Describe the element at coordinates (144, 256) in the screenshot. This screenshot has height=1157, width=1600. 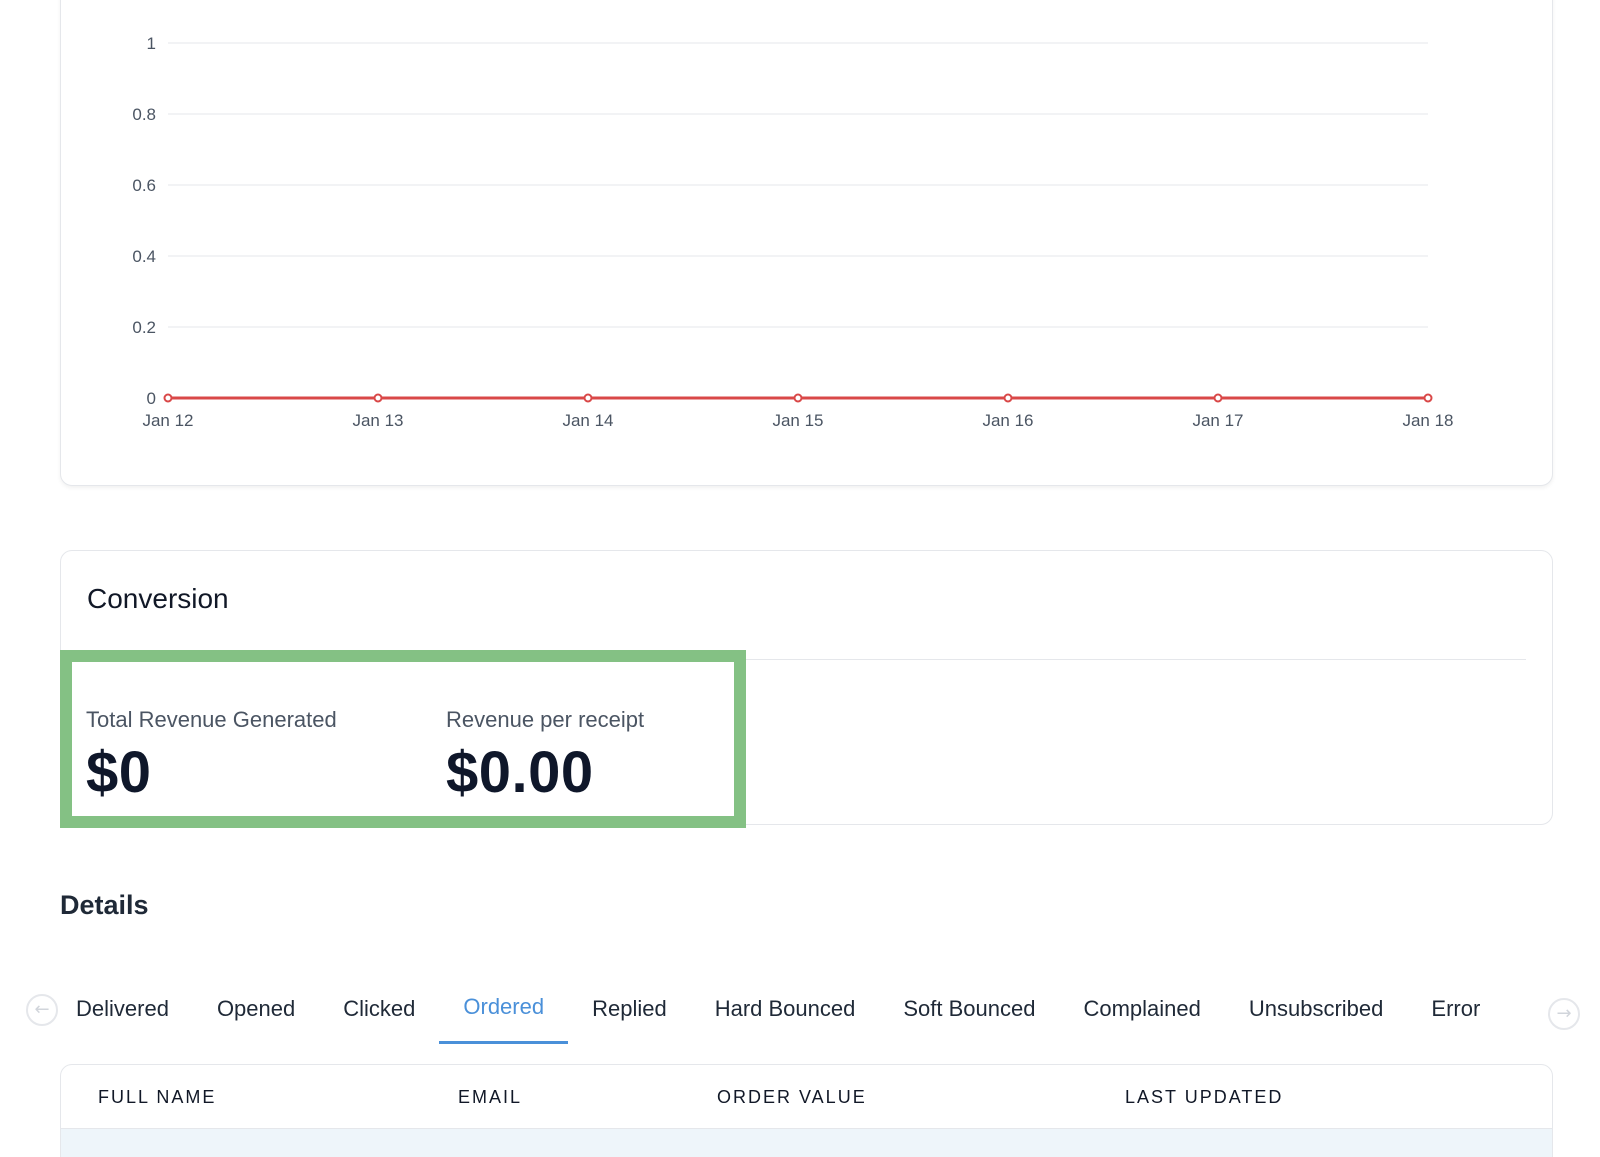
I see `y-tick-label: 0.4` at that location.